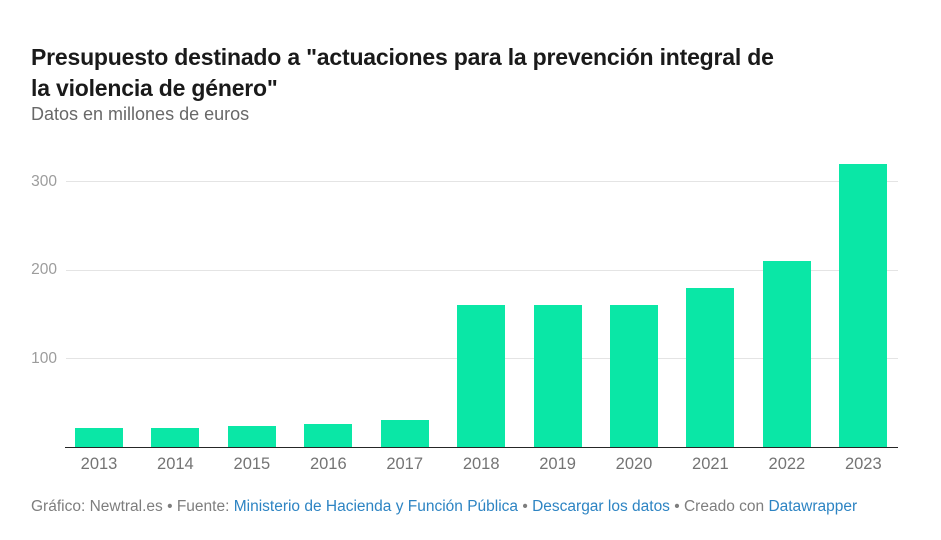 The width and height of the screenshot is (941, 540). I want to click on x-axis-tick-label-2014: 2014, so click(175, 464).